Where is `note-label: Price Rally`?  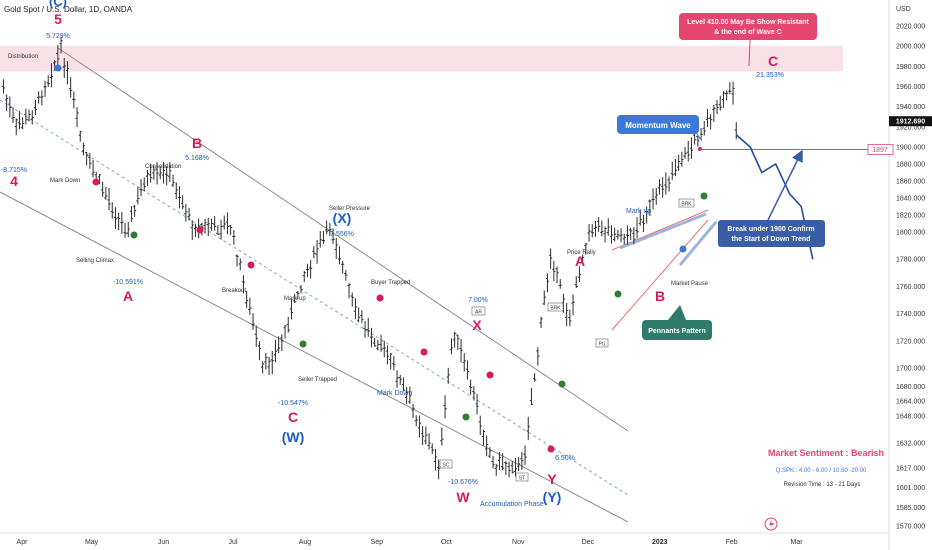 note-label: Price Rally is located at coordinates (581, 253).